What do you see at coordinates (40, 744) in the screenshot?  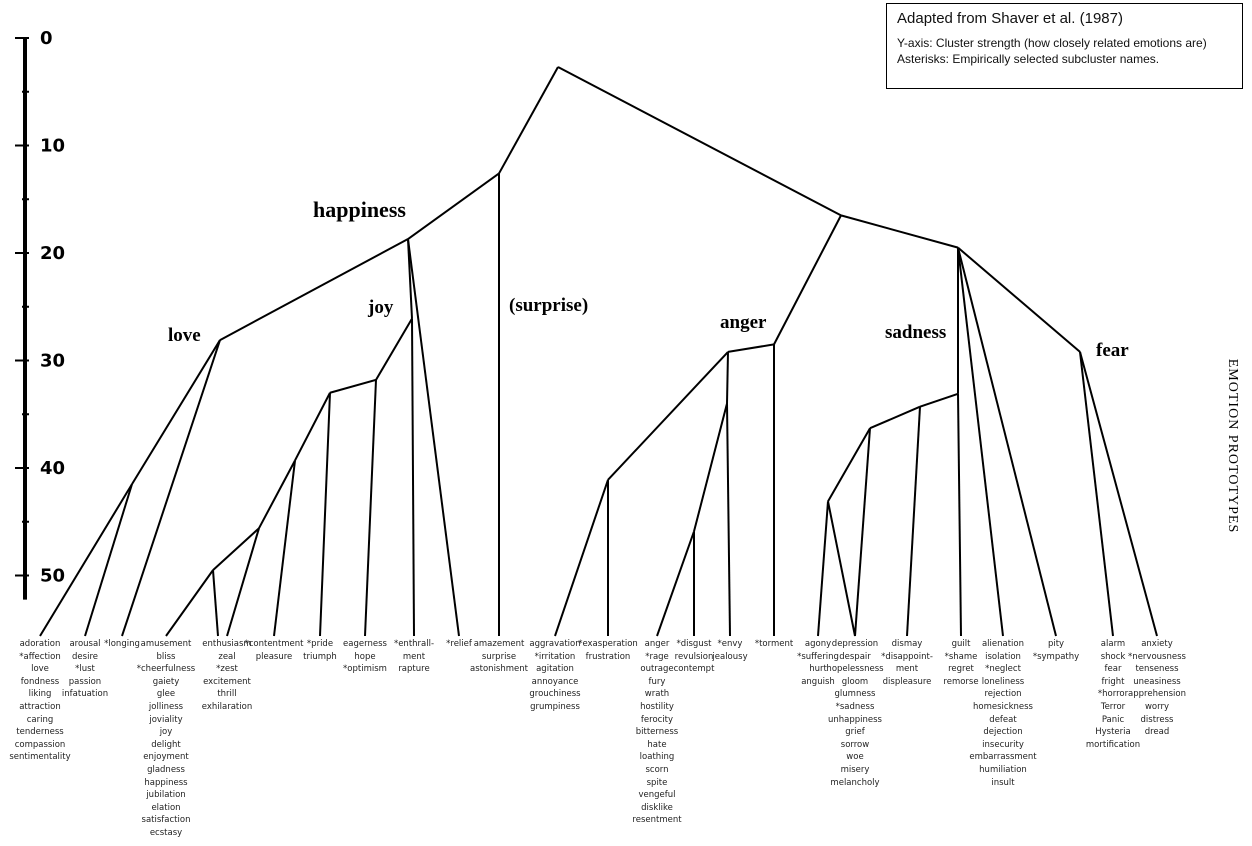 I see `emotion-word: compassion` at bounding box center [40, 744].